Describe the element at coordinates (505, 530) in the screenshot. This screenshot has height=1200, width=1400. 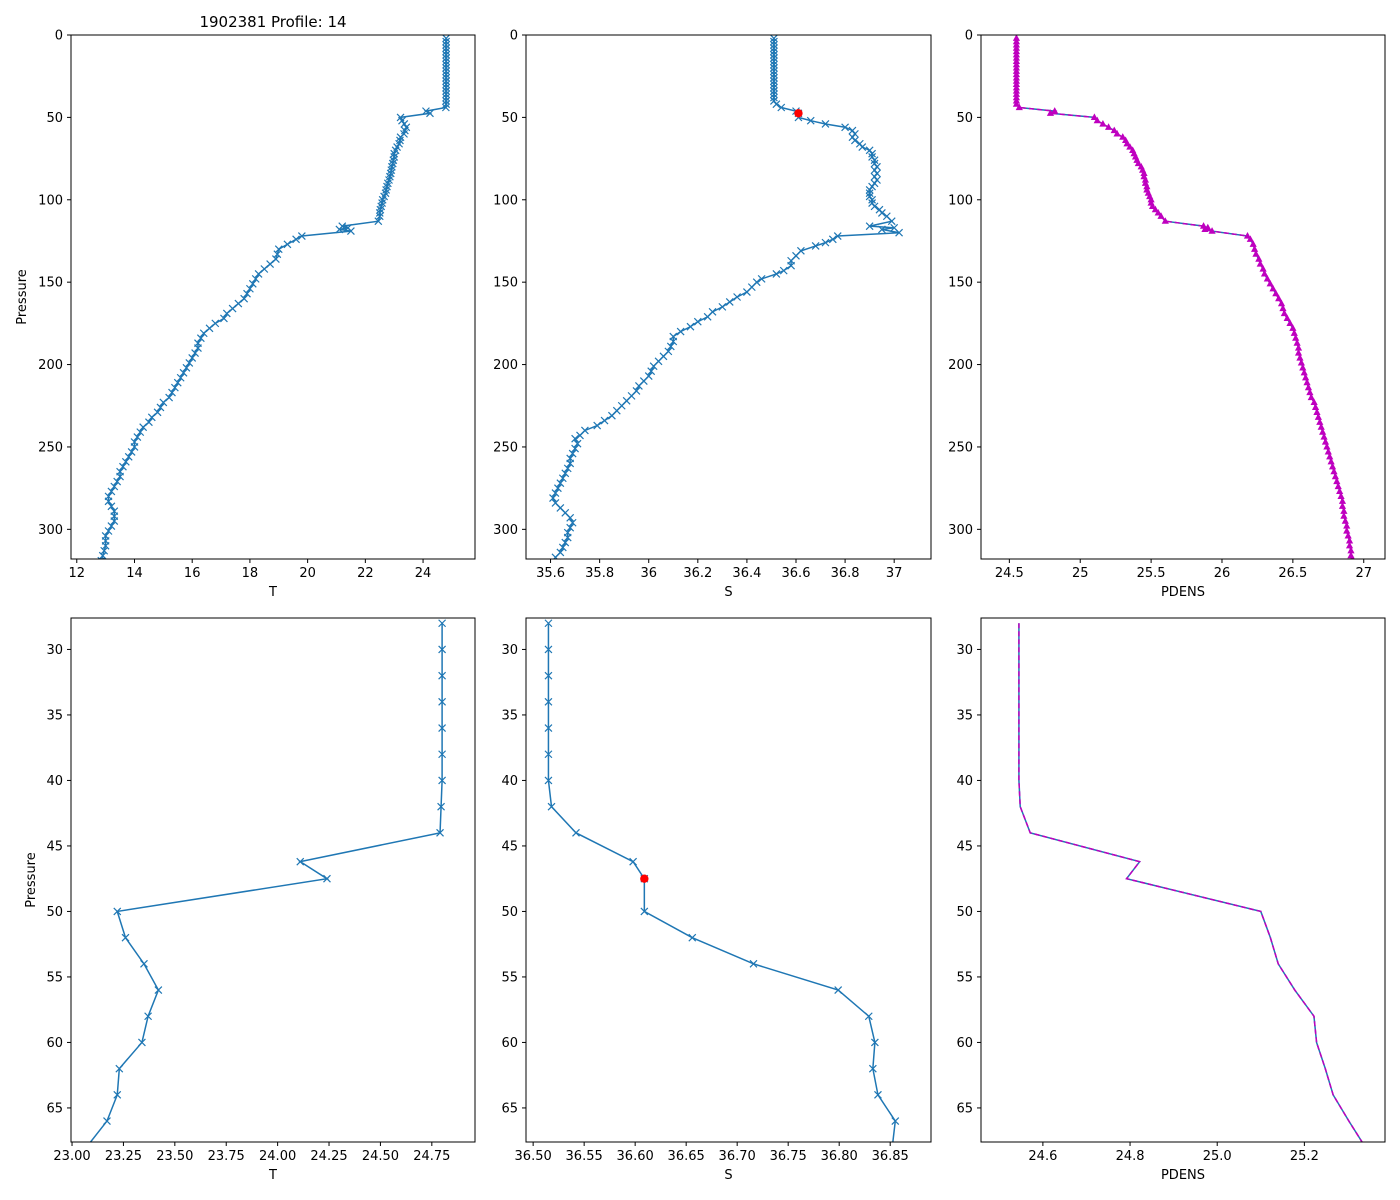
I see `y-tick-label: 300` at that location.